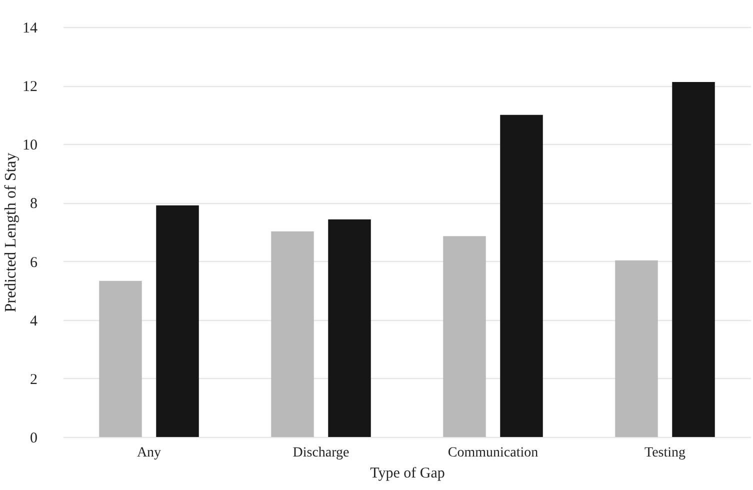  I want to click on y-tick-label: 8, so click(34, 204).